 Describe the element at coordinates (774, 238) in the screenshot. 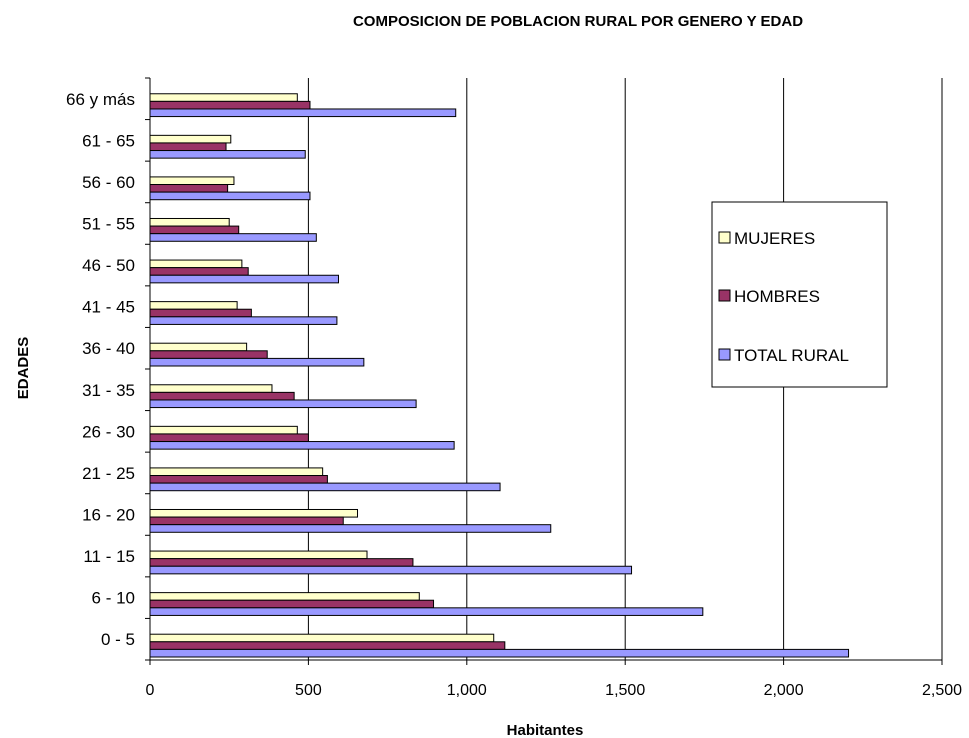

I see `legend-label-mujeres: MUJERES` at that location.